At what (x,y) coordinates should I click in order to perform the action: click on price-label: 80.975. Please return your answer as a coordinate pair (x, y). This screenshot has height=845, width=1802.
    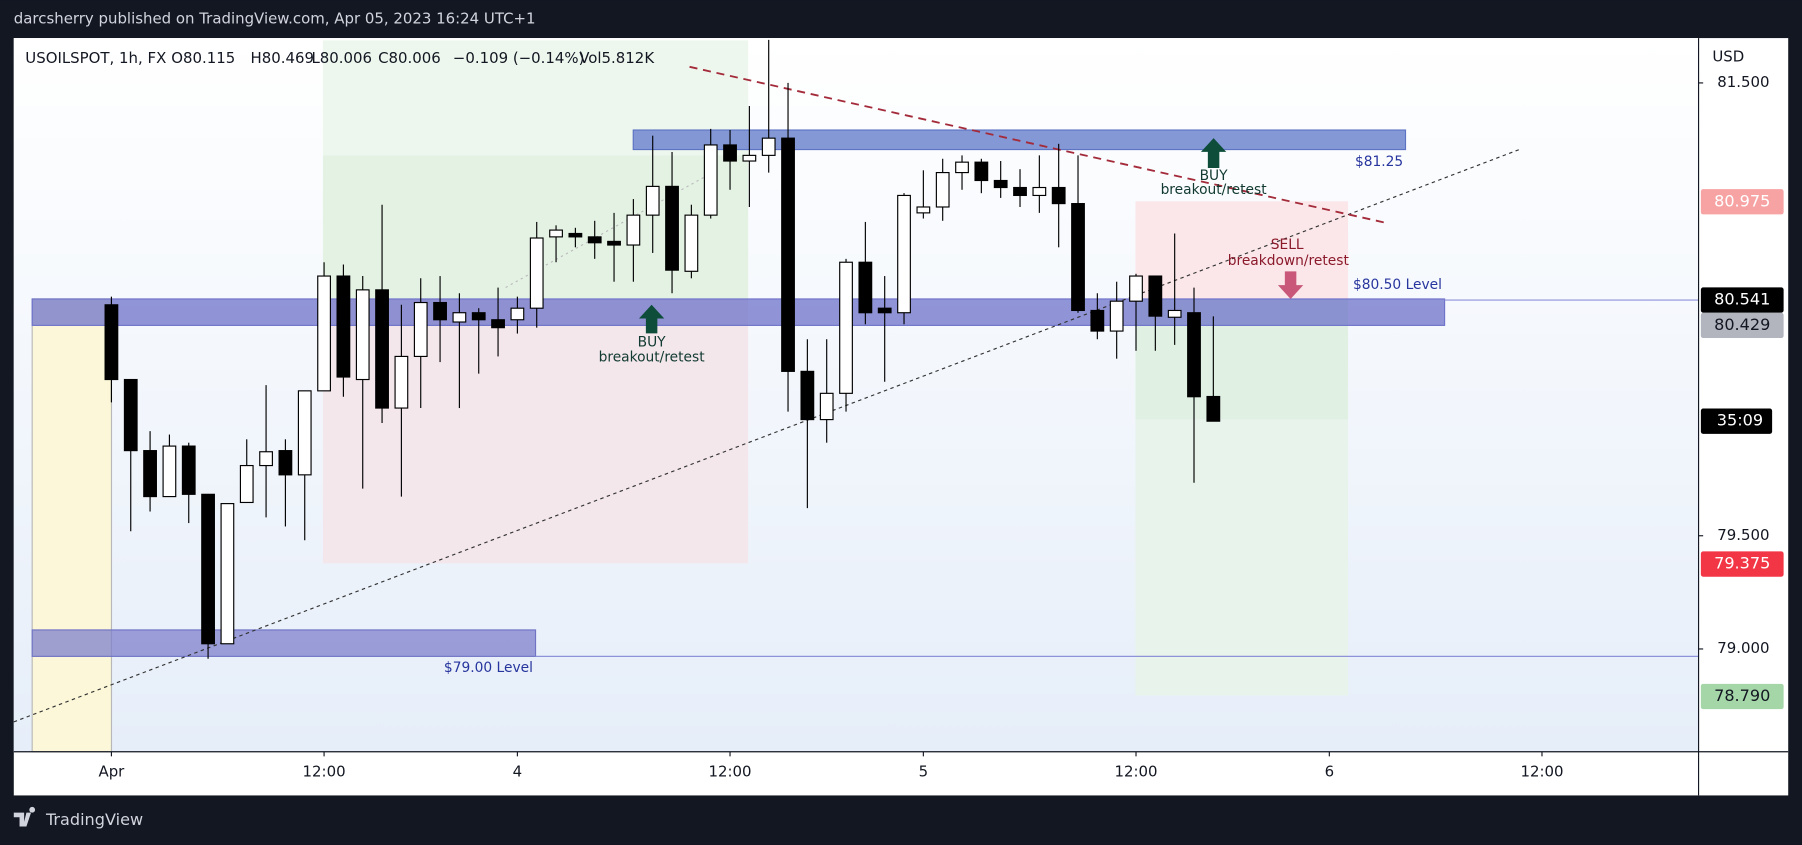
    Looking at the image, I should click on (1742, 200).